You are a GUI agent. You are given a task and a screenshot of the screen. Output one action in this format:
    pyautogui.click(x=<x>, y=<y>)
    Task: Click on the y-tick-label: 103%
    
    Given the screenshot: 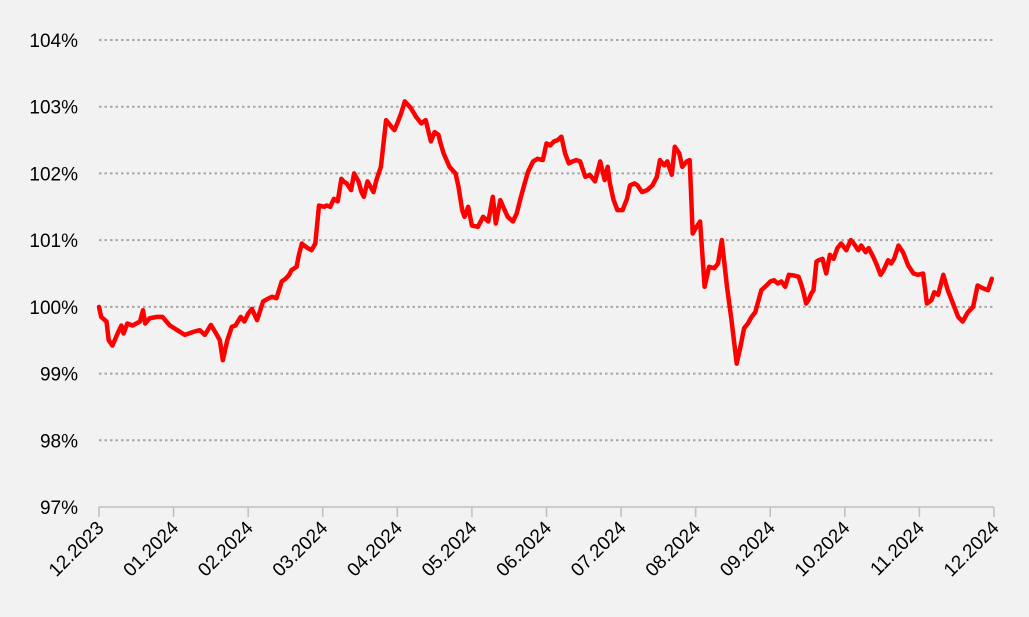 What is the action you would take?
    pyautogui.click(x=53, y=108)
    